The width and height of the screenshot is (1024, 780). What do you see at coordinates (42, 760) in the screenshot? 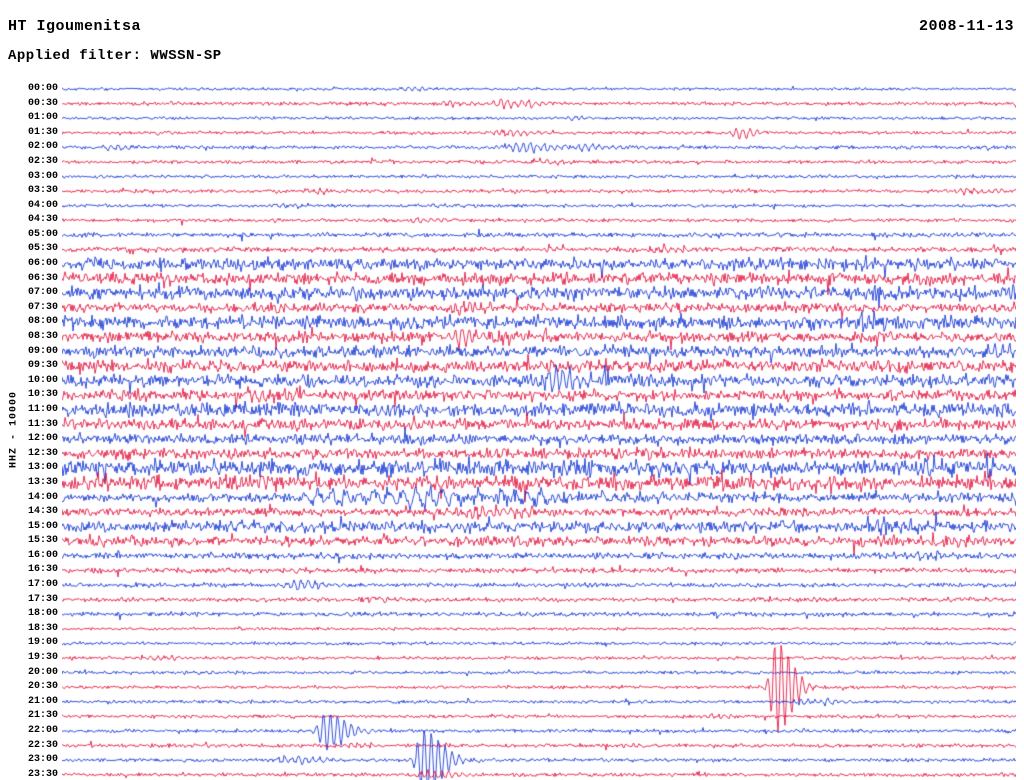
I see `trace-time-label: 23:00` at bounding box center [42, 760].